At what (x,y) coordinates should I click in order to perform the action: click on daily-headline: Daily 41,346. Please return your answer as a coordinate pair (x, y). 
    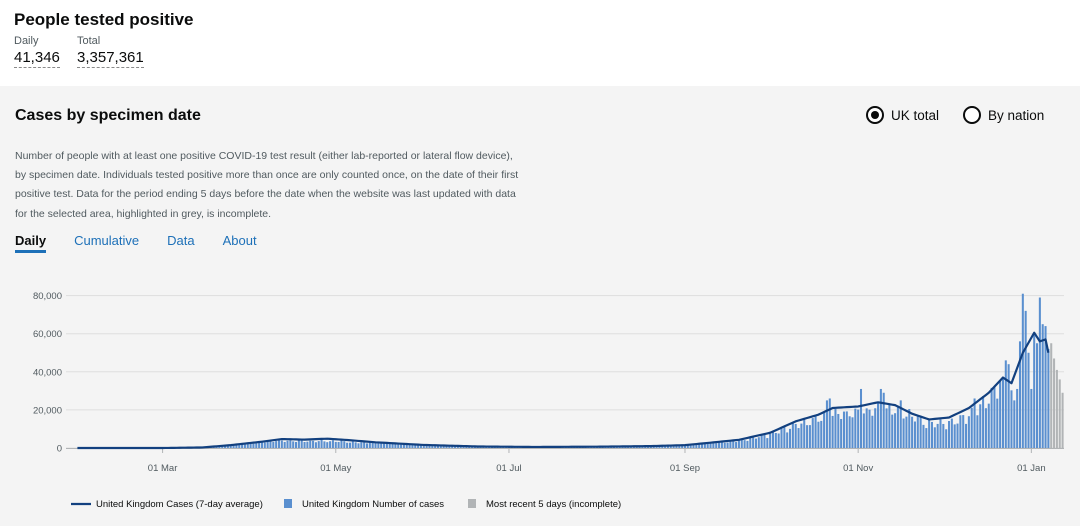
    Looking at the image, I should click on (37, 51).